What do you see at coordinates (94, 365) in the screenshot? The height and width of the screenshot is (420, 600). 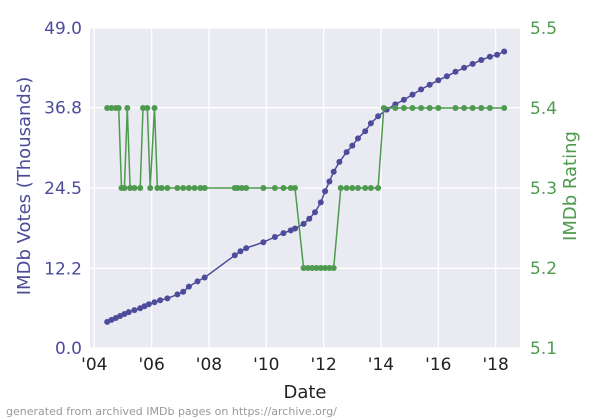 I see `x-tick-label: '04` at bounding box center [94, 365].